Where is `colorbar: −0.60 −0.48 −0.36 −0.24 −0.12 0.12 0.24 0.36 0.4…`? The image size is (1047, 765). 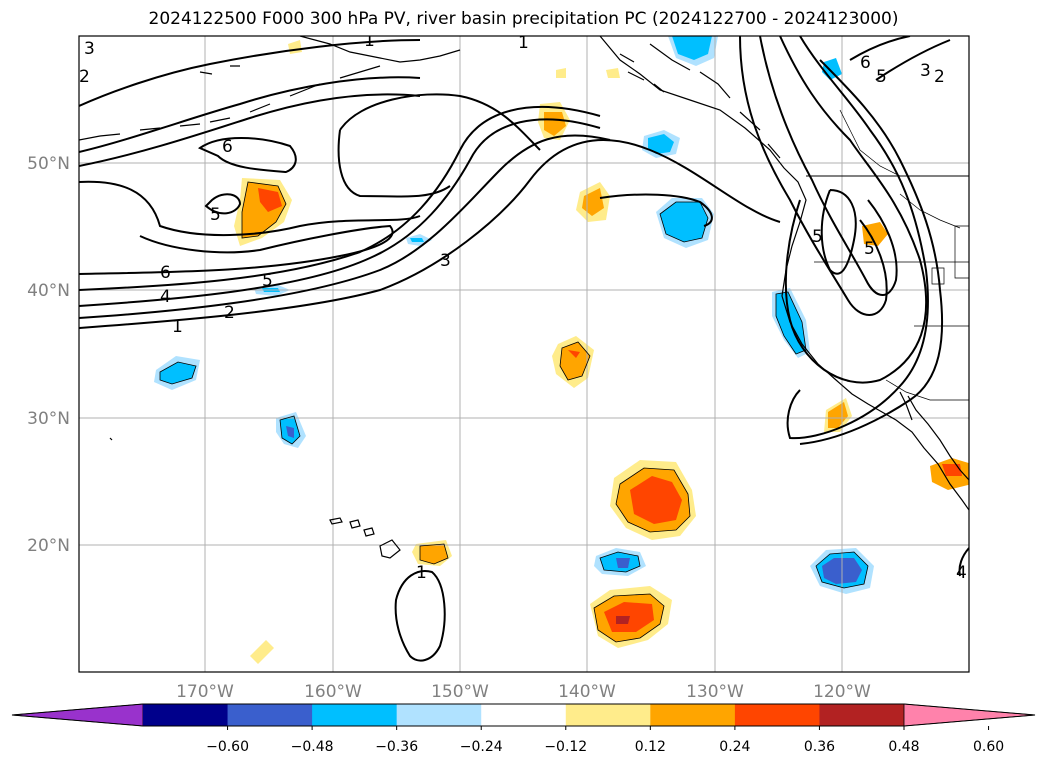
colorbar: −0.60 −0.48 −0.36 −0.24 −0.12 0.12 0.24 0.36 0.4… is located at coordinates (523, 729).